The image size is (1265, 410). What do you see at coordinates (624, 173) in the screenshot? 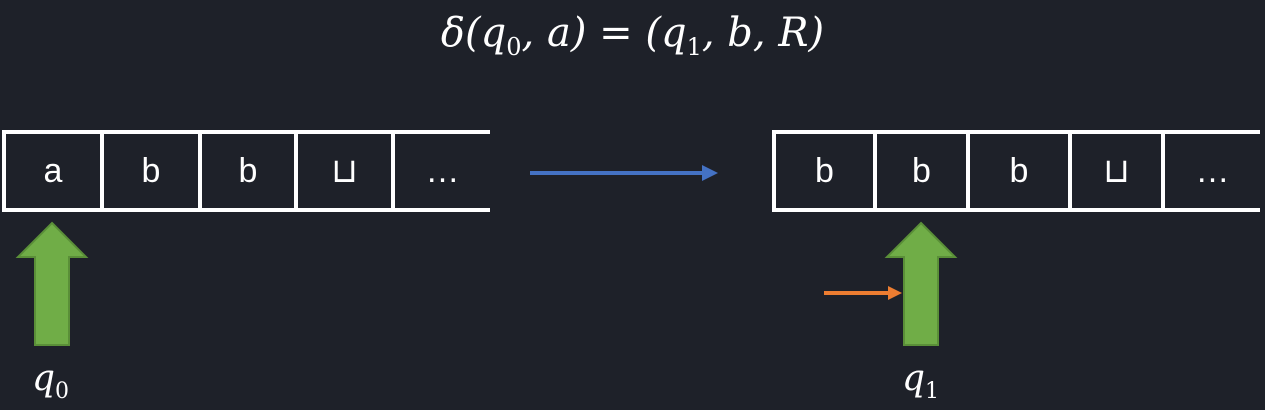
I see `transition-arrow-icon` at bounding box center [624, 173].